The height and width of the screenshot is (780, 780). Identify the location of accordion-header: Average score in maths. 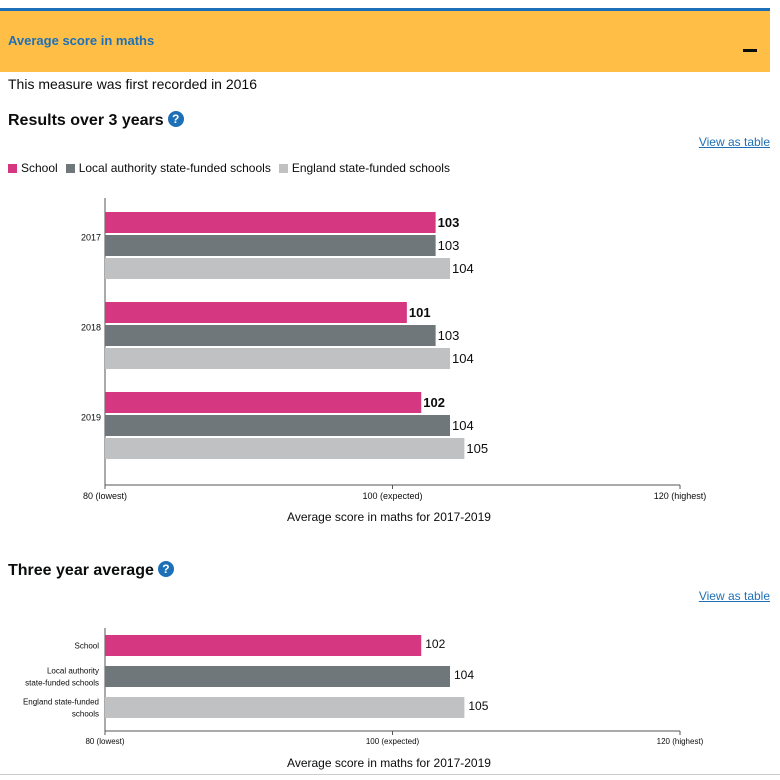
(385, 41).